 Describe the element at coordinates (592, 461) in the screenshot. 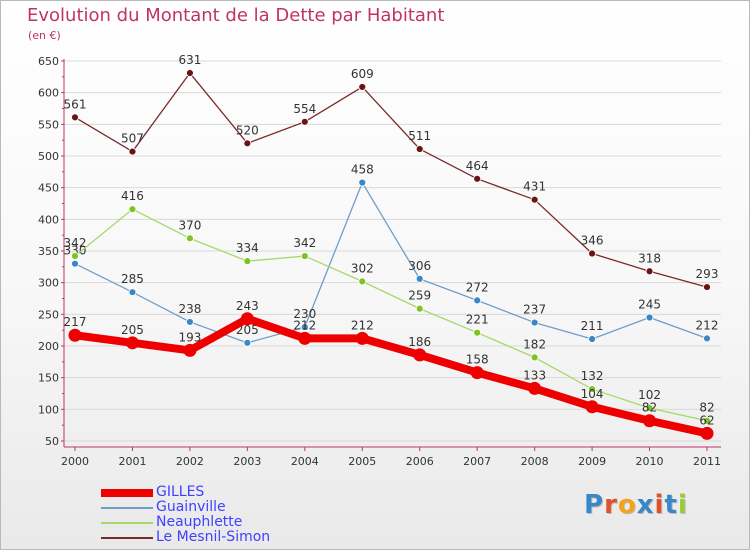

I see `x-tick-label: 2009` at that location.